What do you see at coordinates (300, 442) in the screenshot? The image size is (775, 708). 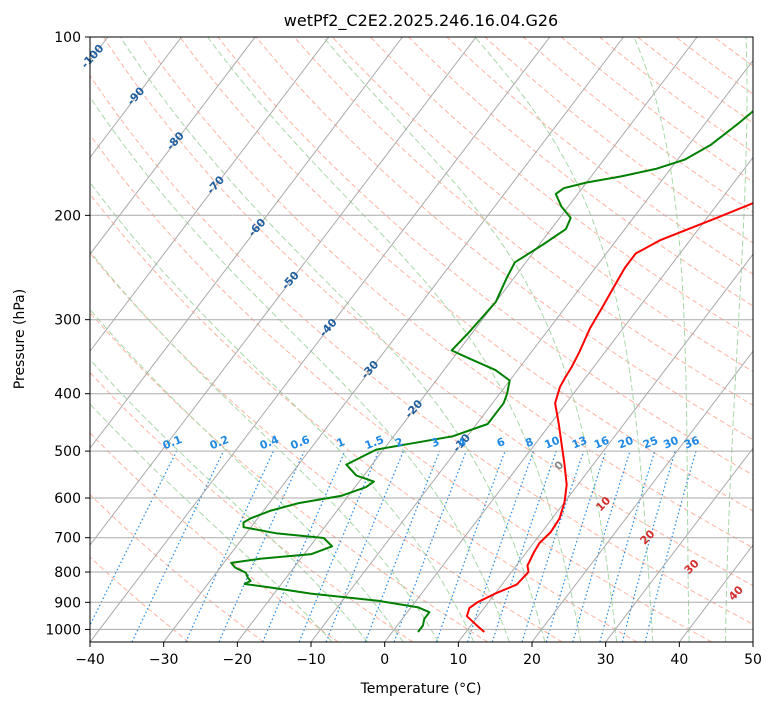 I see `mixing-ratio-label: 0.6` at bounding box center [300, 442].